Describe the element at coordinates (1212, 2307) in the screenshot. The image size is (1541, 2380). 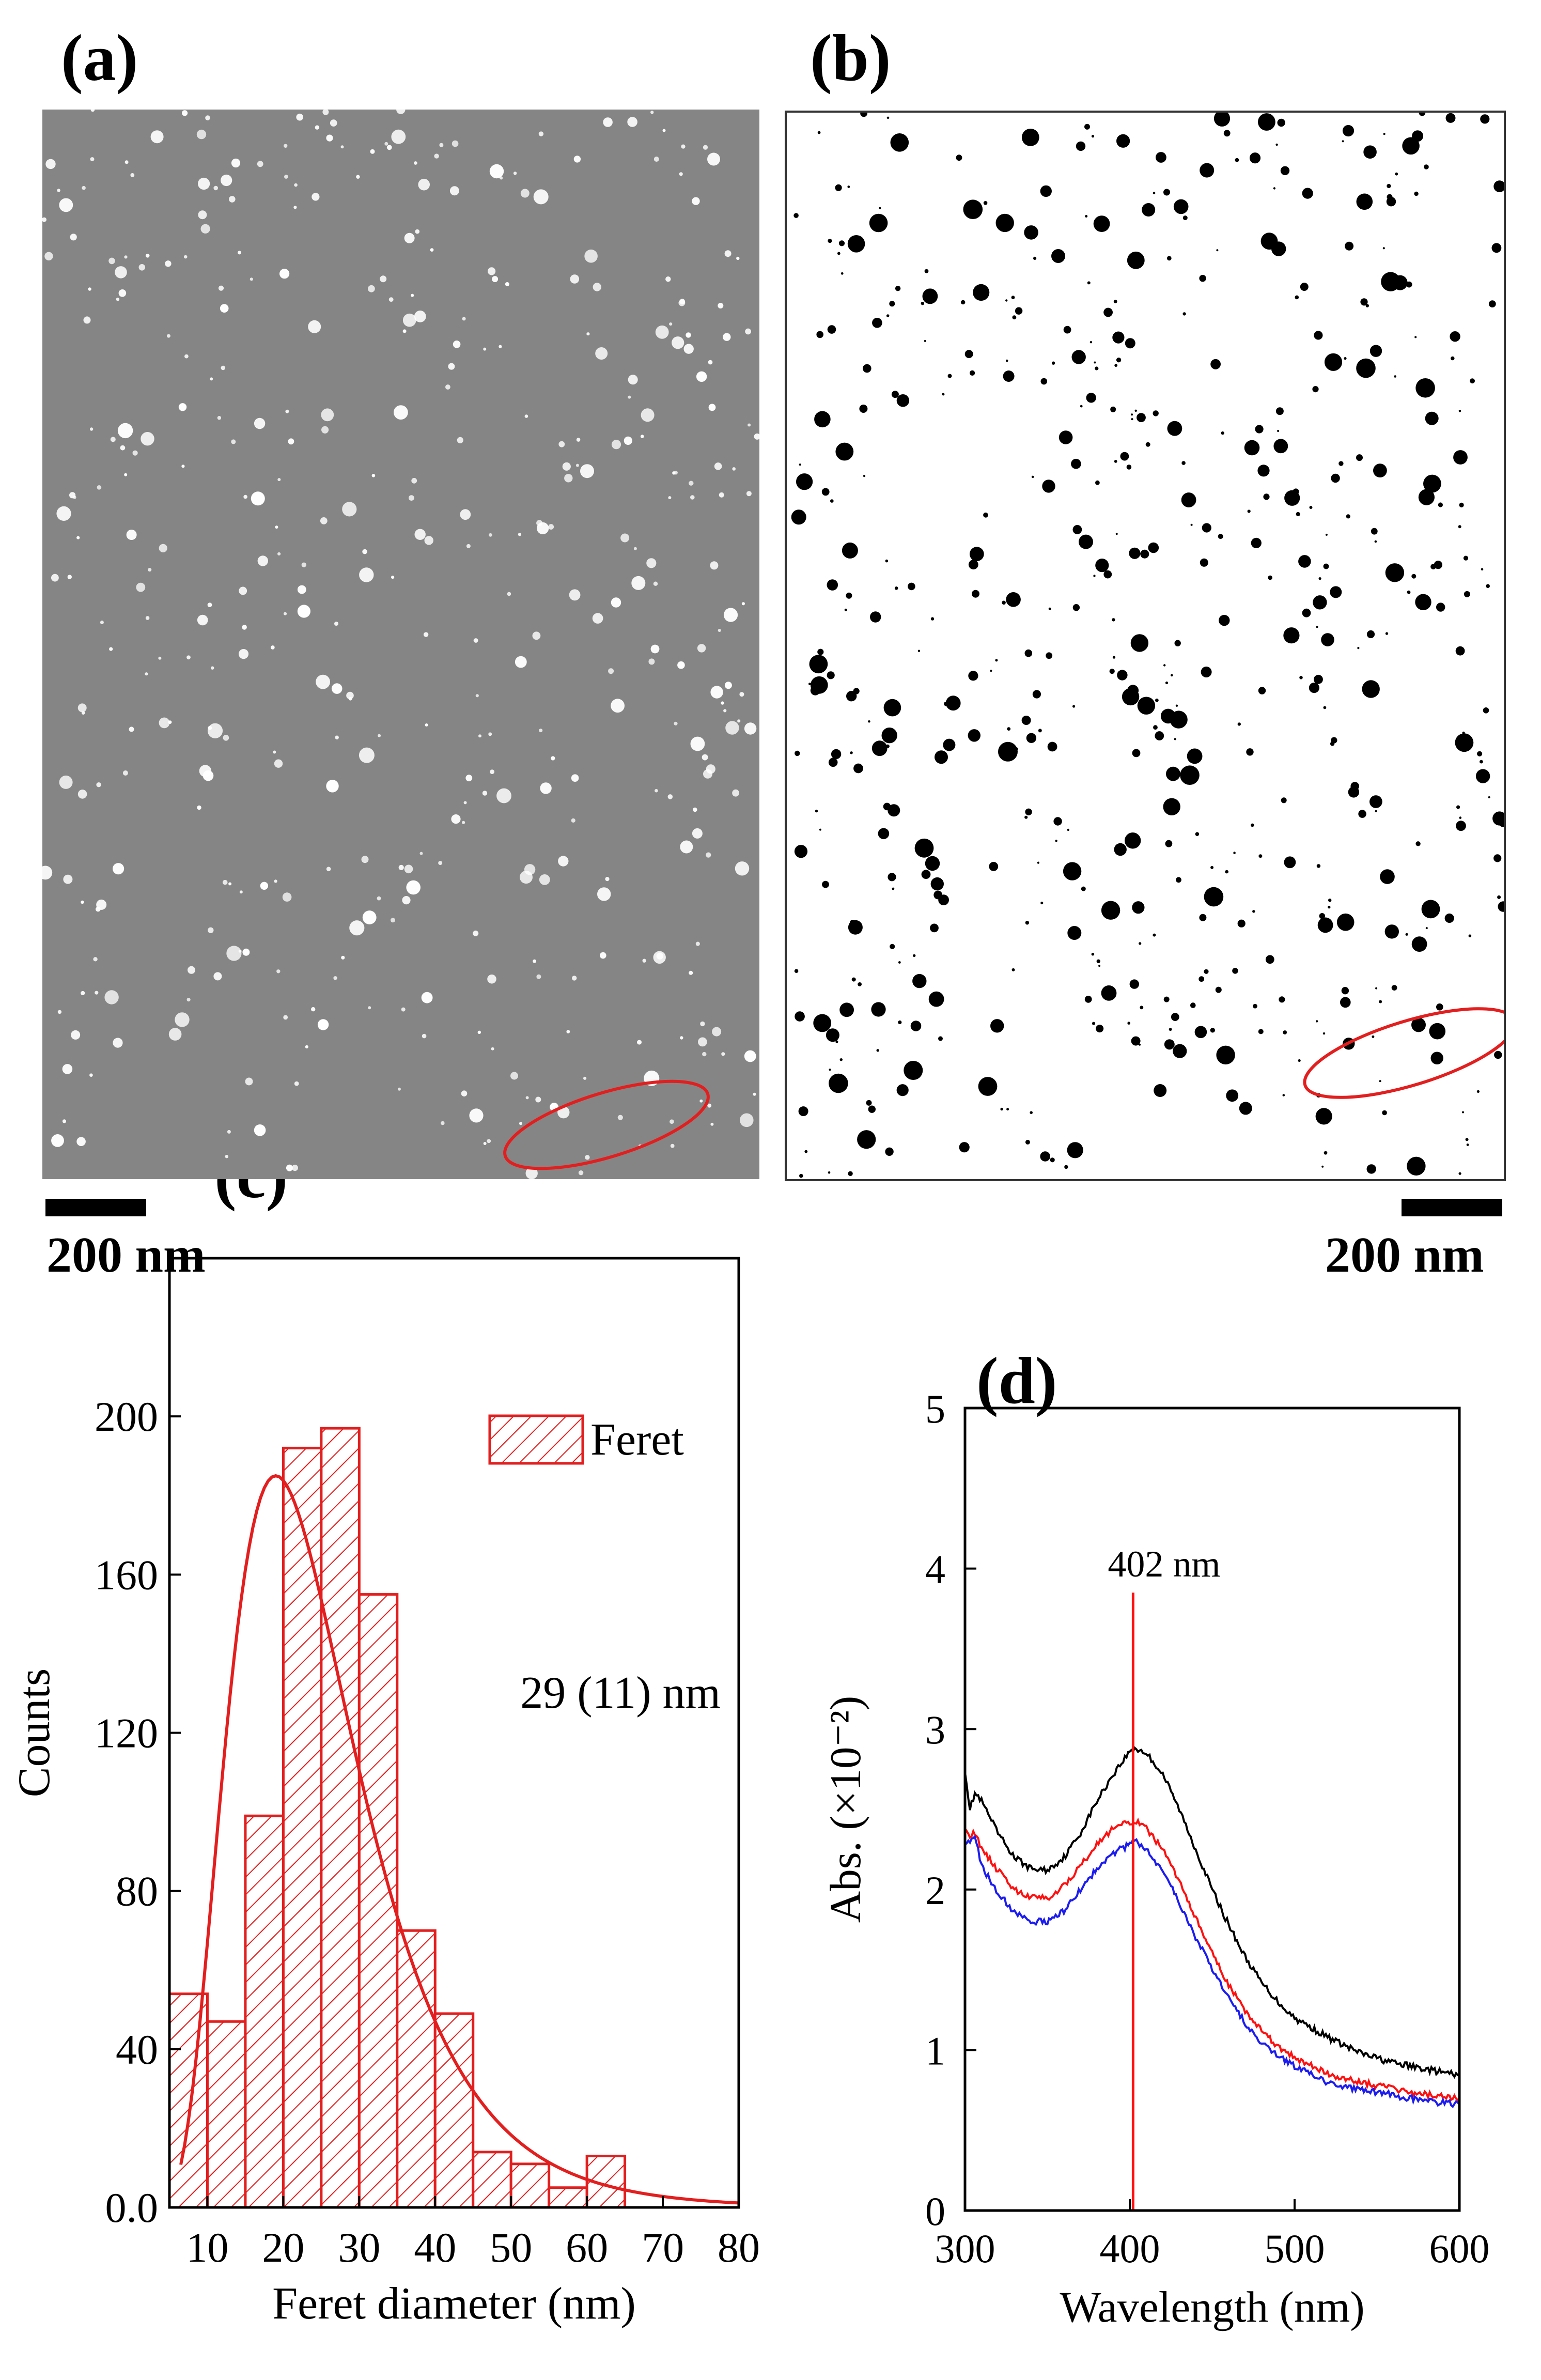
I see `x-axis-label: Wavelength (nm)` at that location.